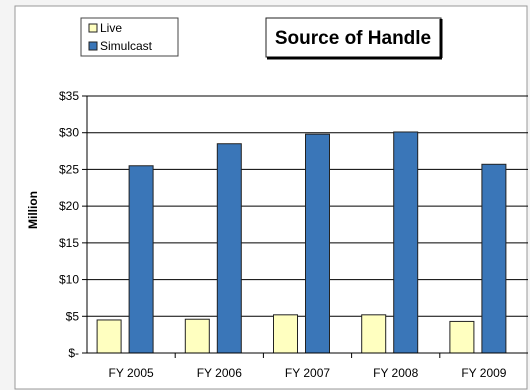  I want to click on bar-simulcast-fy-2007, so click(317, 243).